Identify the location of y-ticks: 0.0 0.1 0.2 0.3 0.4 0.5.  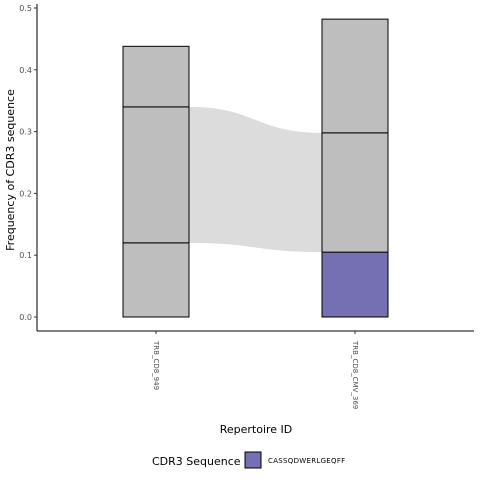
(28, 163).